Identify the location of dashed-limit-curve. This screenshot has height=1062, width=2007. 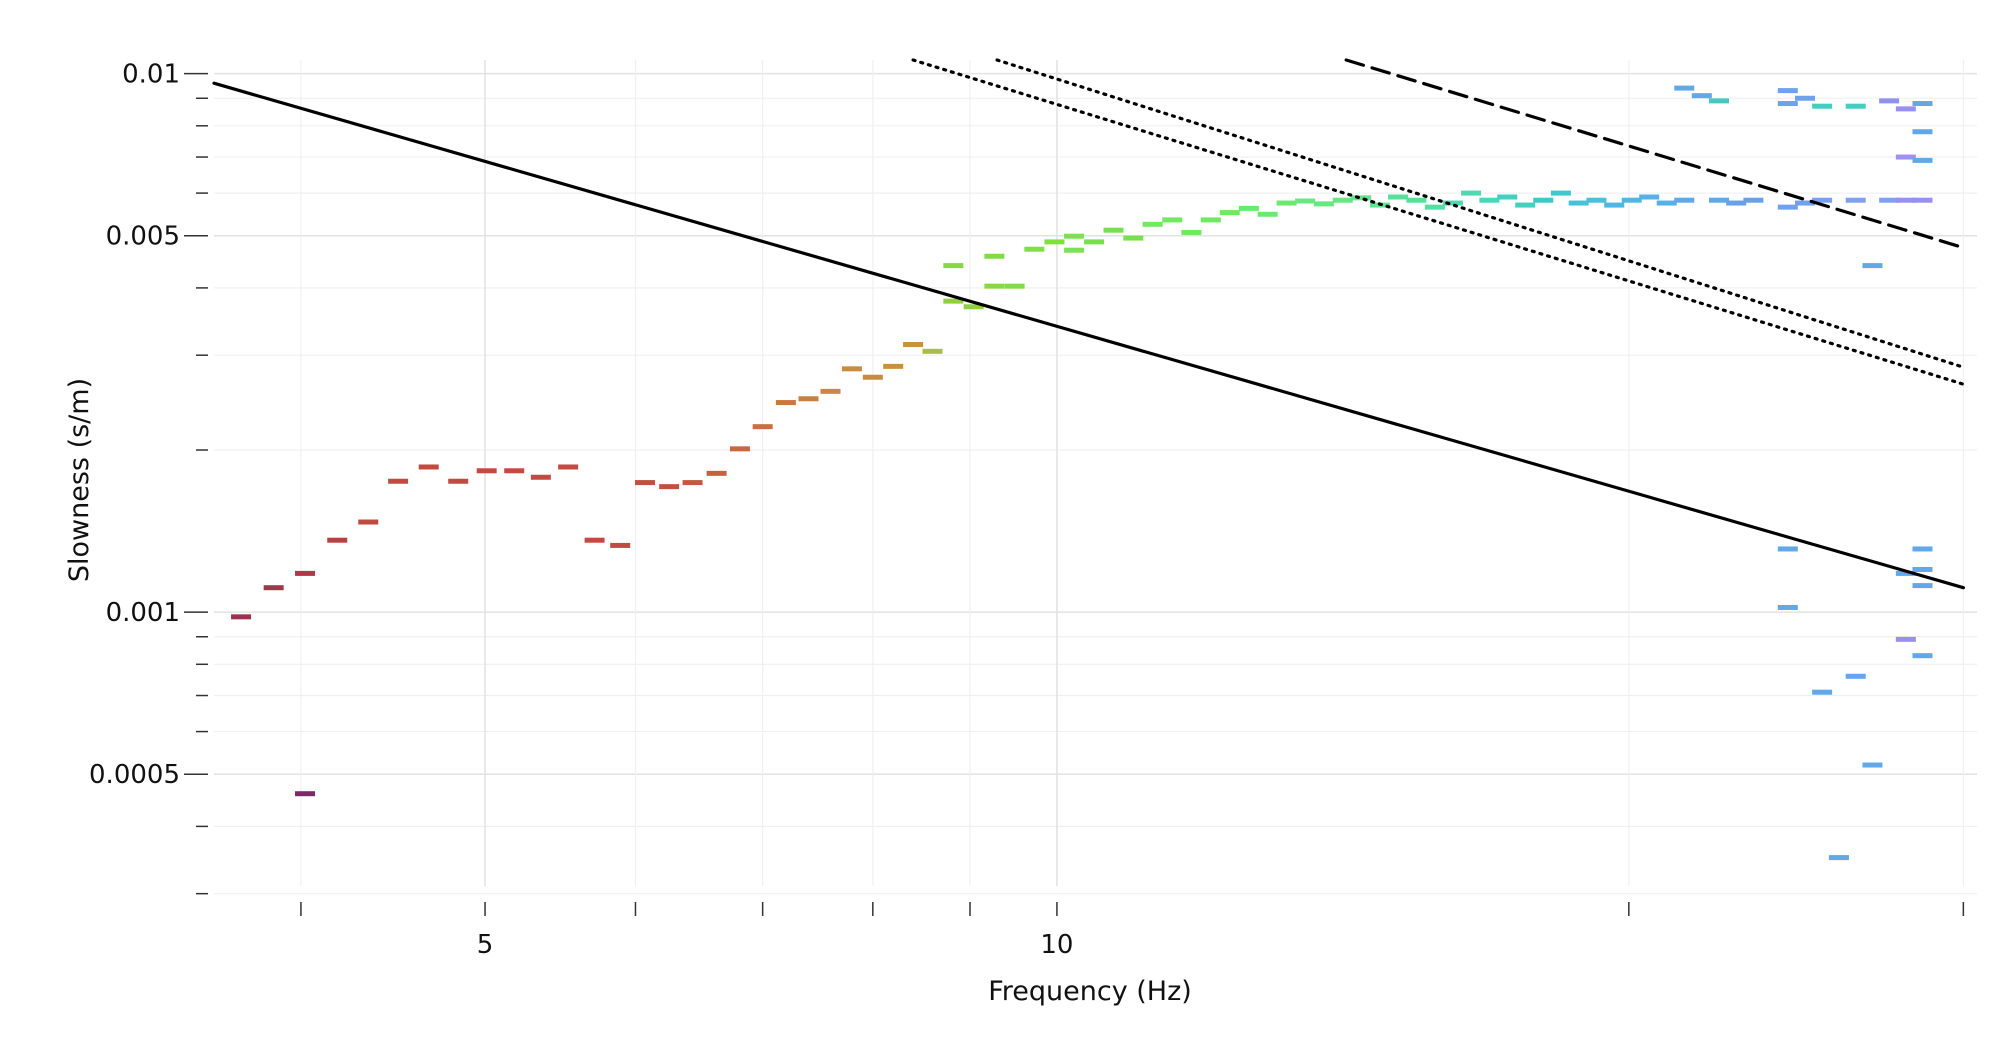
(1654, 154).